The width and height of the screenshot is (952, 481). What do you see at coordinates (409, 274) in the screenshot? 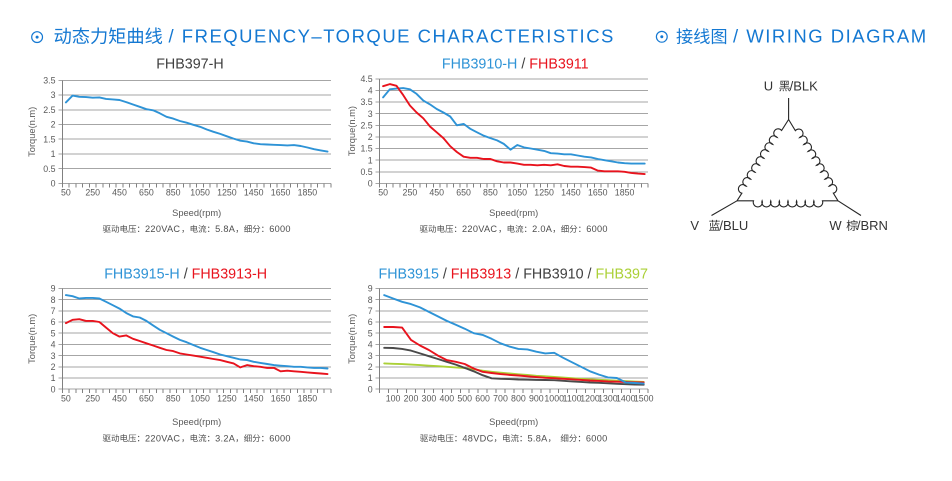
I see `svg-text: FHB3915` at bounding box center [409, 274].